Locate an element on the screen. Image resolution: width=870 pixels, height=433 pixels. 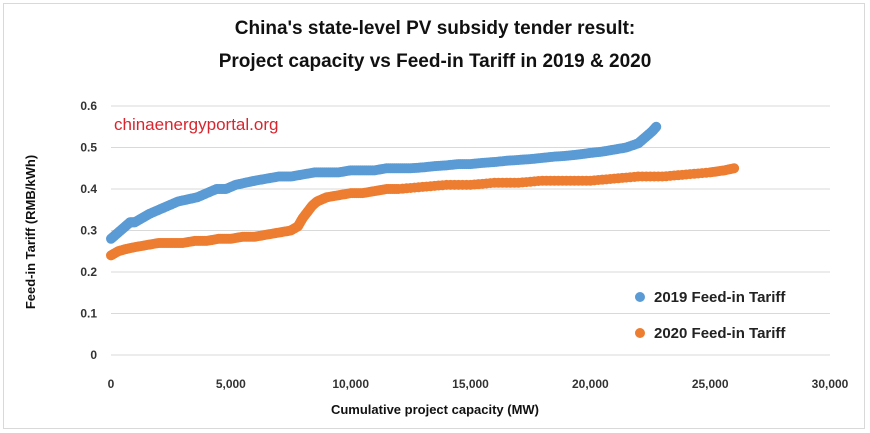
y-tick-label: 0 is located at coordinates (93, 355).